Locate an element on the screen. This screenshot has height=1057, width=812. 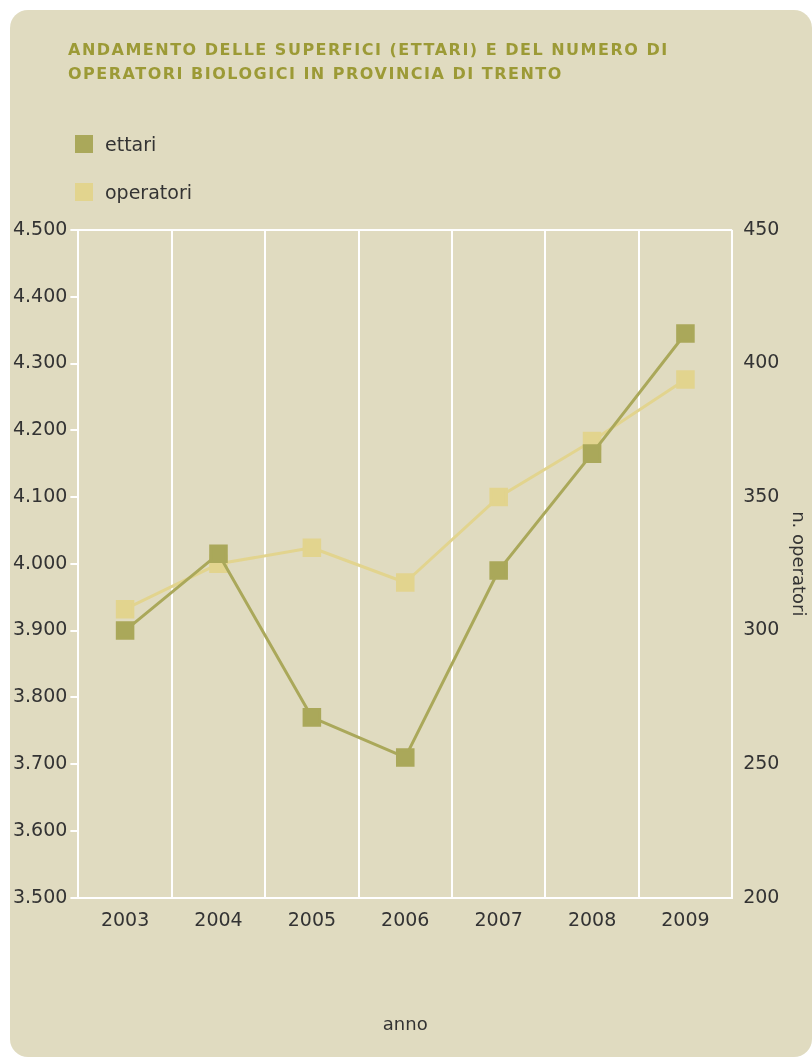
legend-label: operatori is located at coordinates (148, 192).